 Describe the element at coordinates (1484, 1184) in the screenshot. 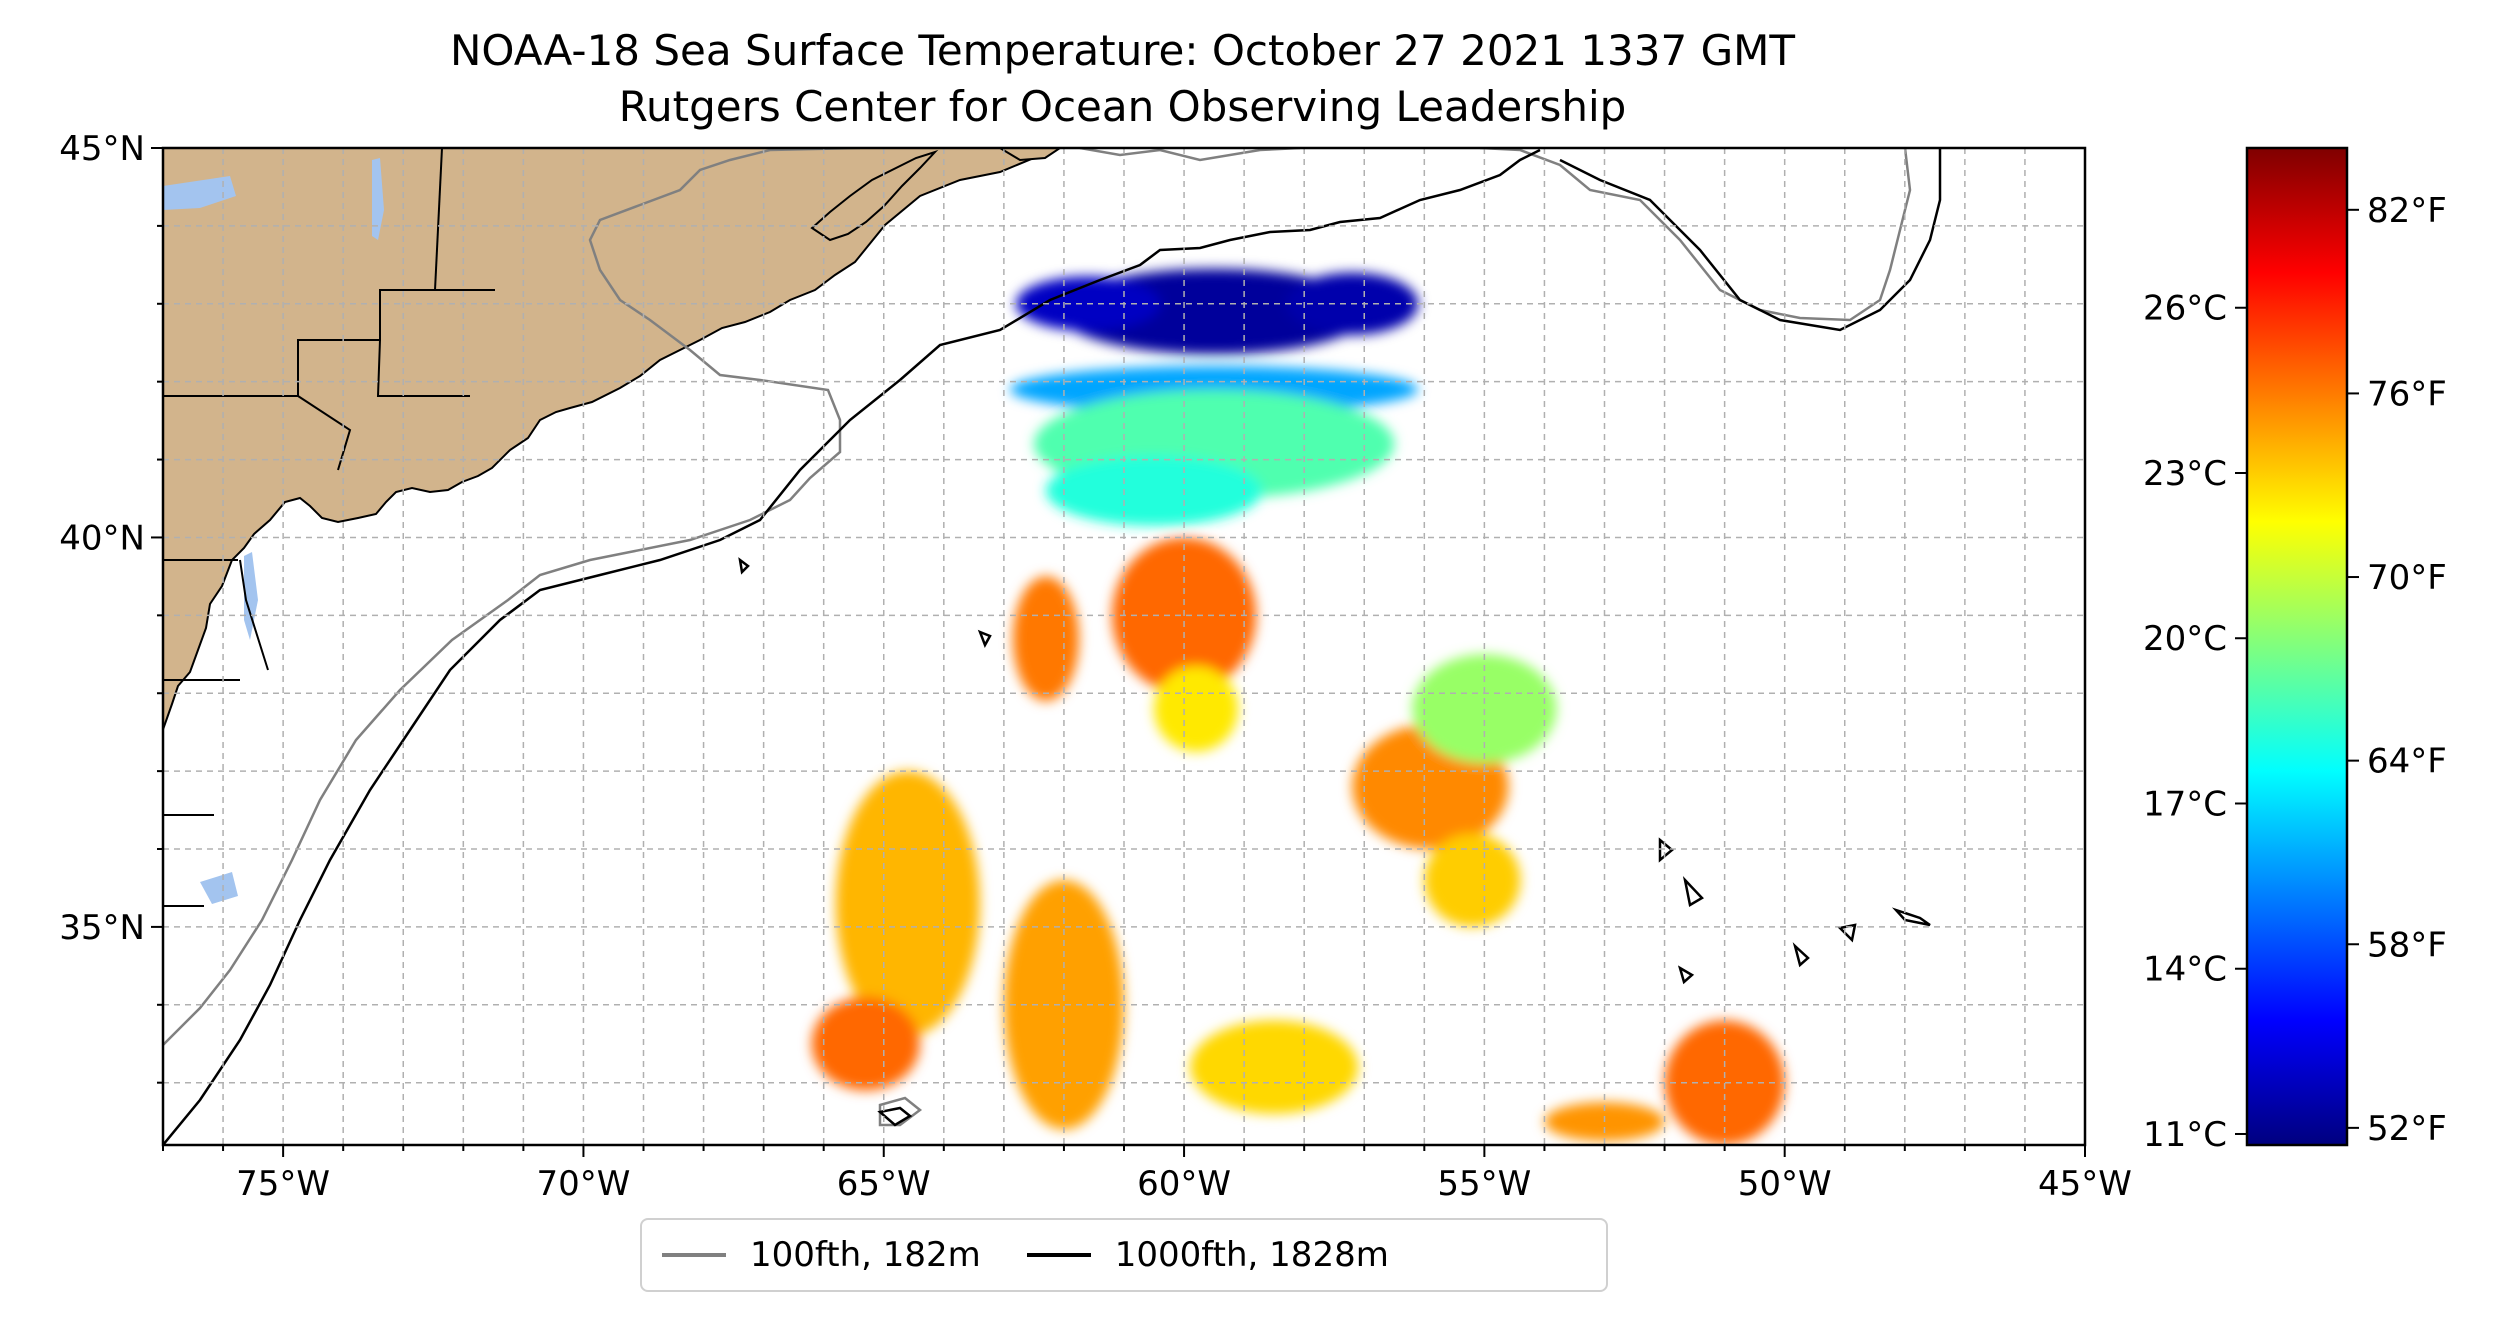

I see `x-tick-label: 55°W` at that location.